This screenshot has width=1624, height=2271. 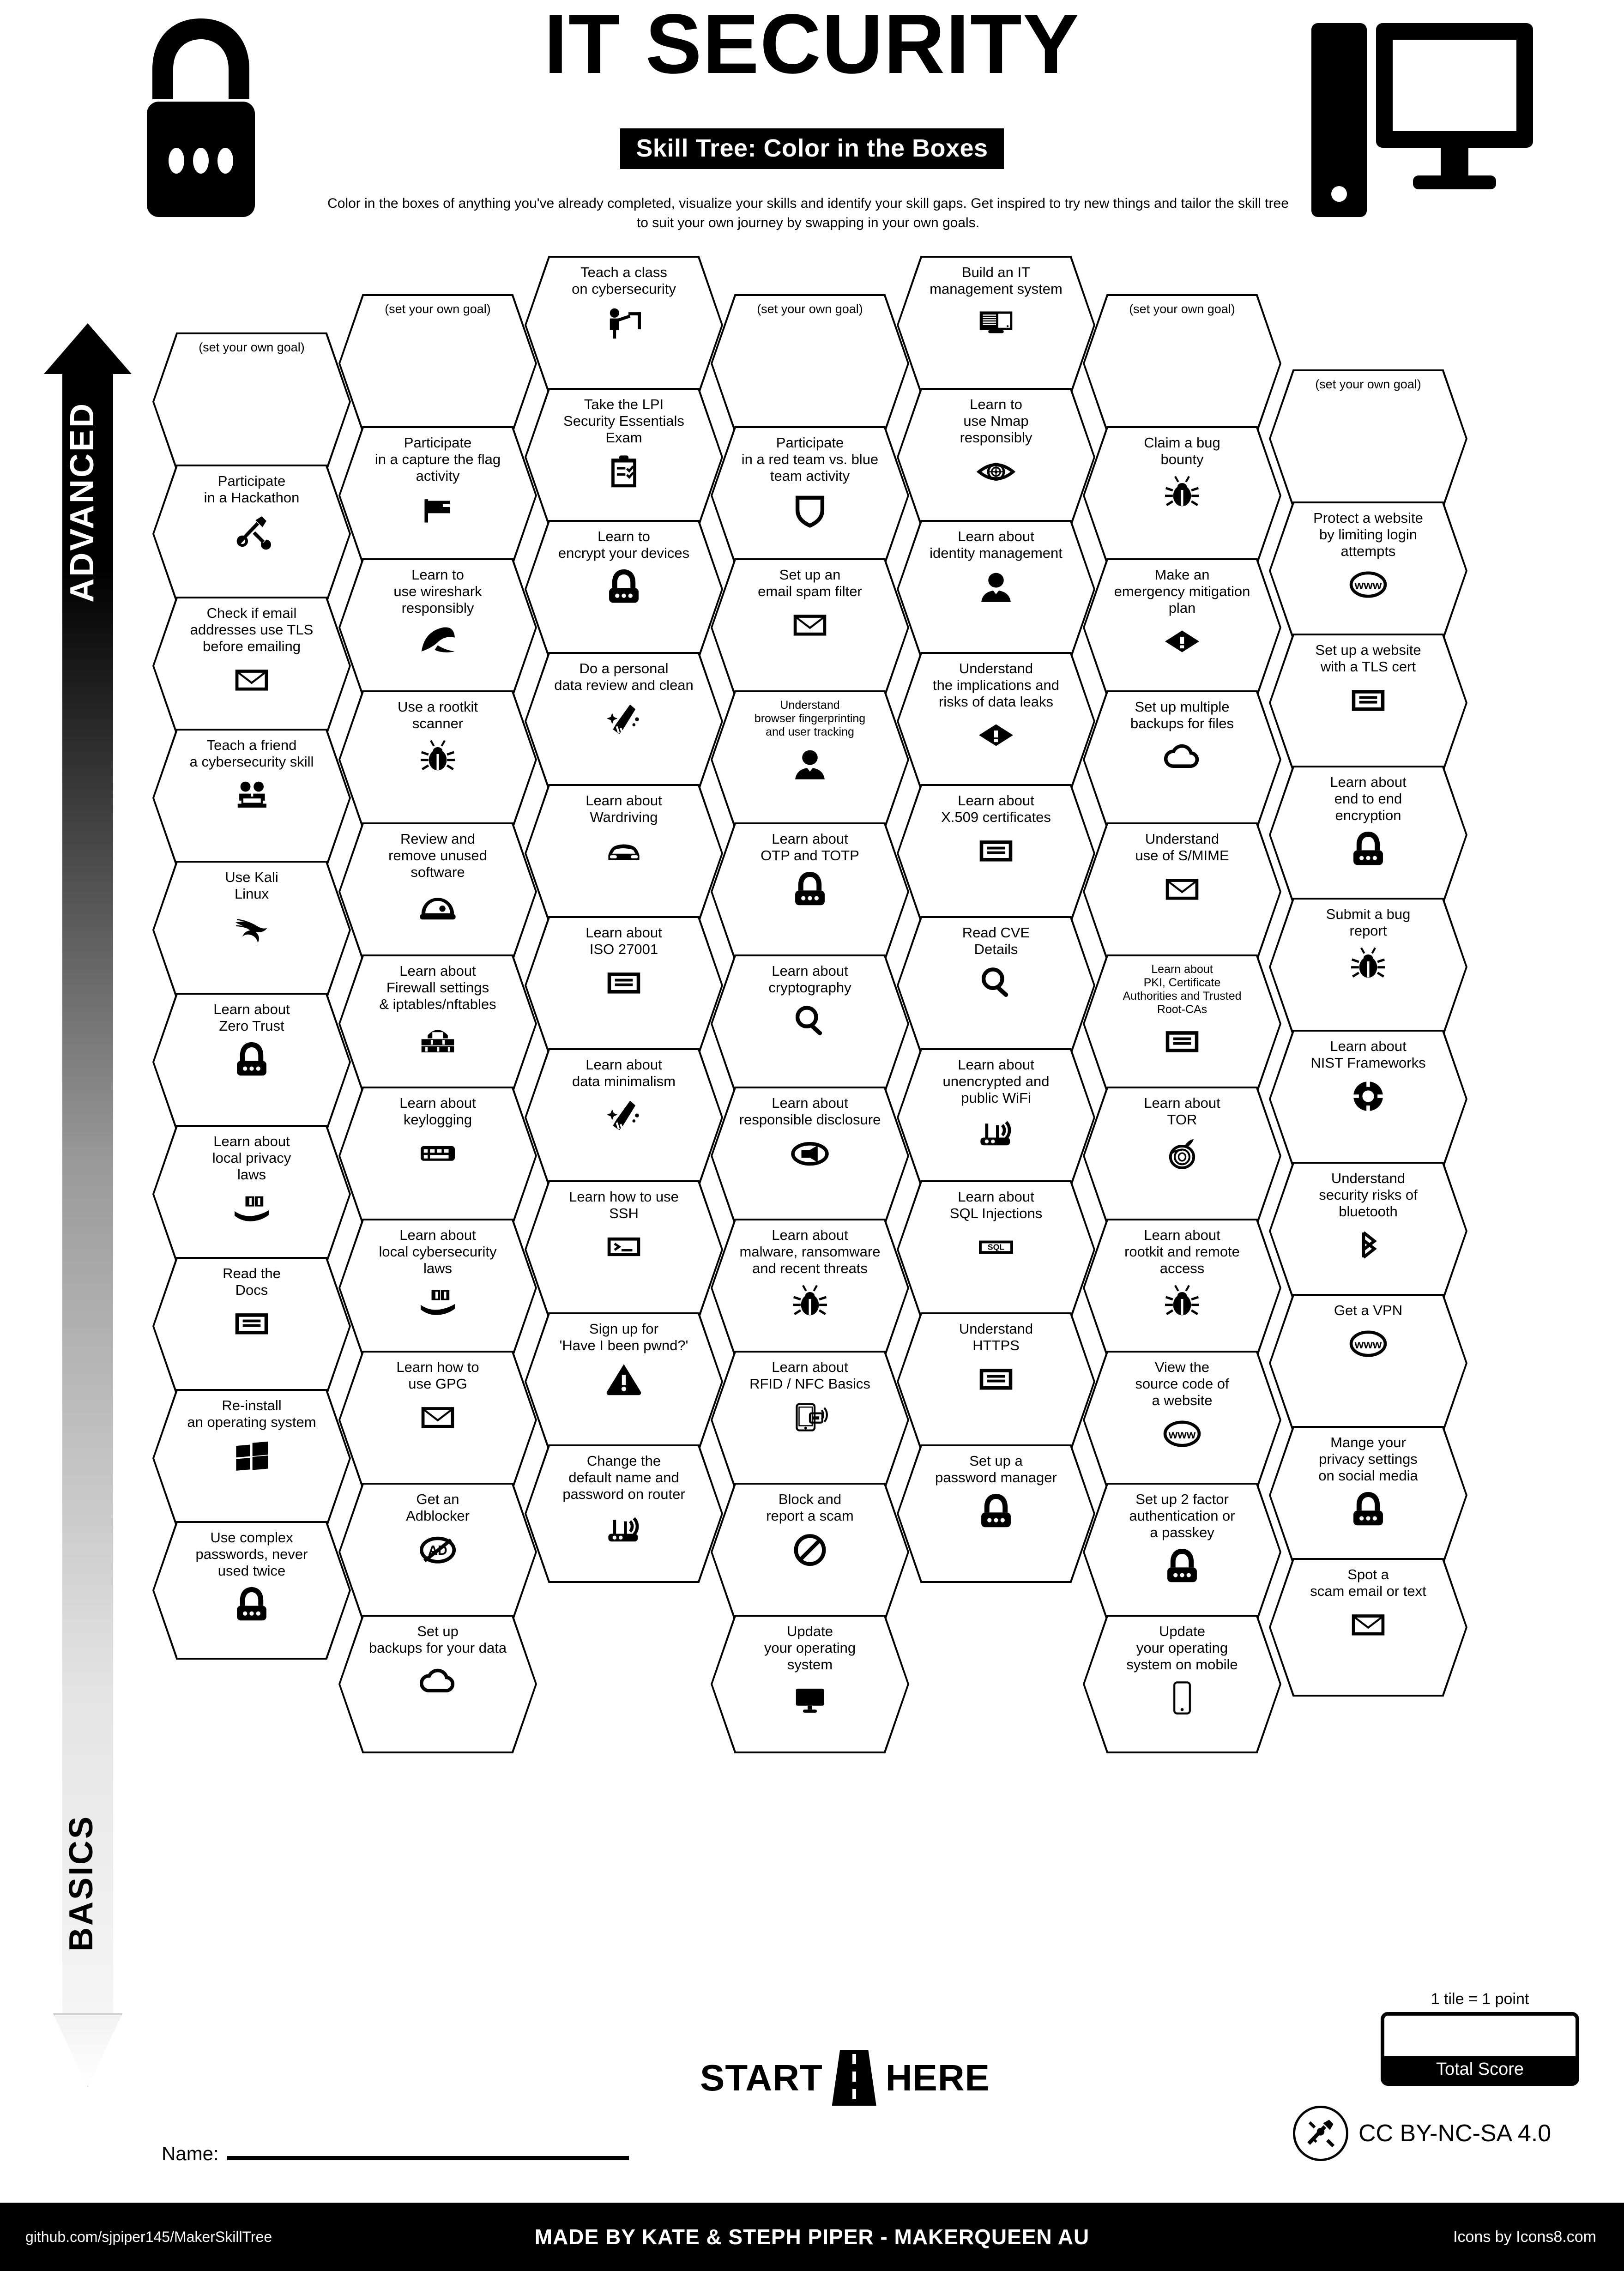 What do you see at coordinates (810, 1024) in the screenshot?
I see `skill-tile: Learn about cryptography` at bounding box center [810, 1024].